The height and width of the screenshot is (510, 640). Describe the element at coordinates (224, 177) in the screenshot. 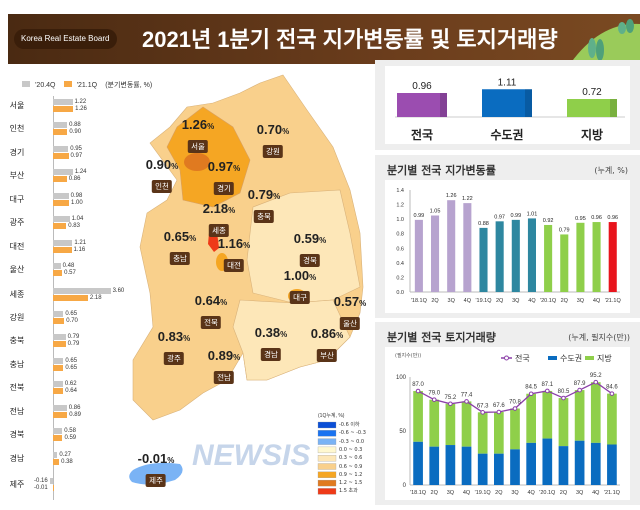

I see `map-label-2: 0.97% 경기` at that location.